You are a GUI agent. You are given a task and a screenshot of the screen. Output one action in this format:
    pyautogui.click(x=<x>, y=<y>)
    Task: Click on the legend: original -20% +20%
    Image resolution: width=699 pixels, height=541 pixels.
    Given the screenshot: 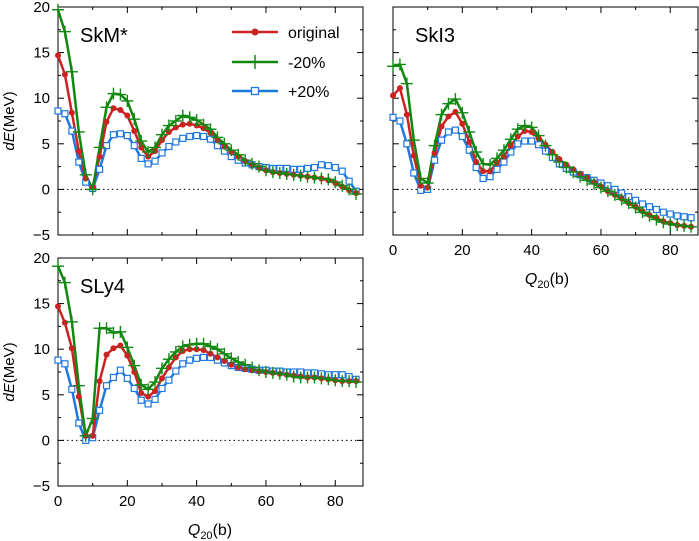 What is the action you would take?
    pyautogui.click(x=286, y=63)
    